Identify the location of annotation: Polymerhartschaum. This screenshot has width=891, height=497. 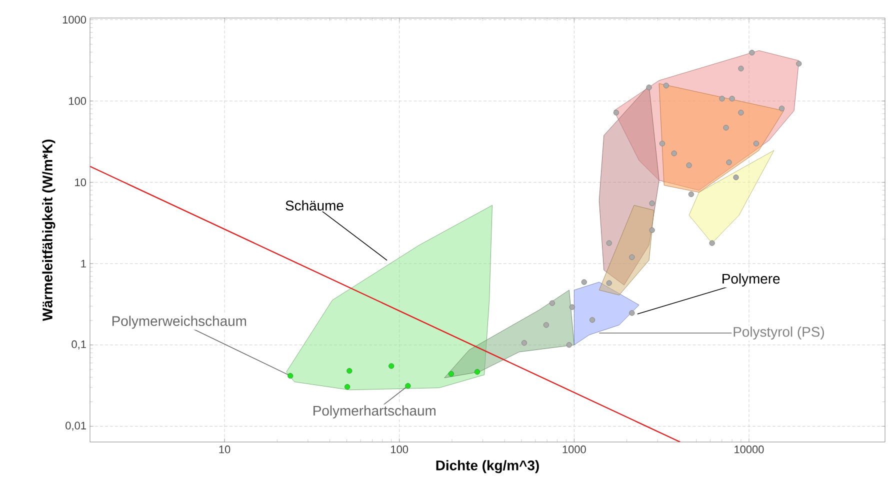
(375, 411).